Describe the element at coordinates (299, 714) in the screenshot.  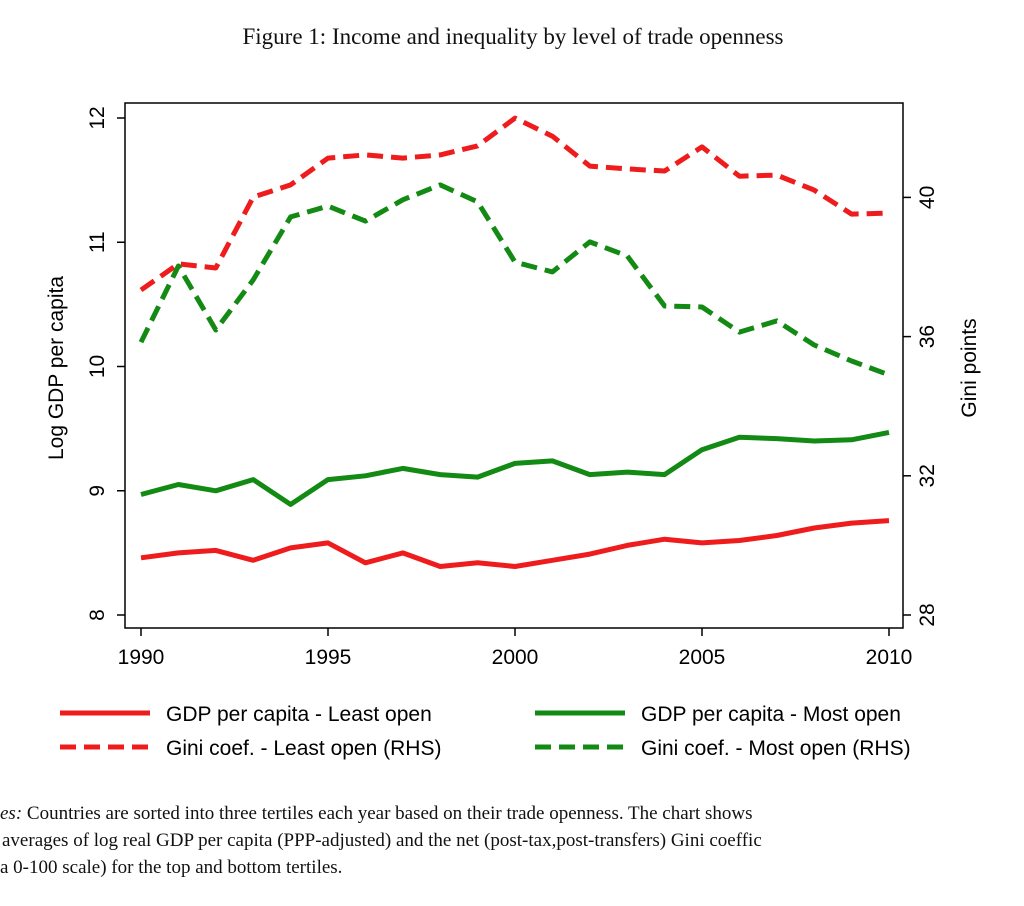
I see `legend-label: GDP per capita - Least open` at that location.